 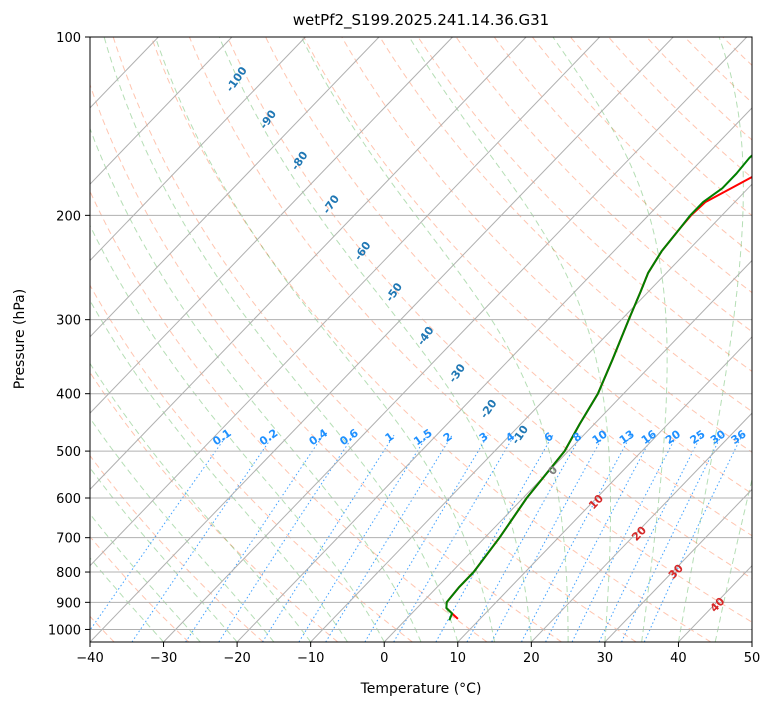 I want to click on x-axis-ticks: −40 −30 −20 −10 0 10 20 30 40 50, so click(x=418, y=654).